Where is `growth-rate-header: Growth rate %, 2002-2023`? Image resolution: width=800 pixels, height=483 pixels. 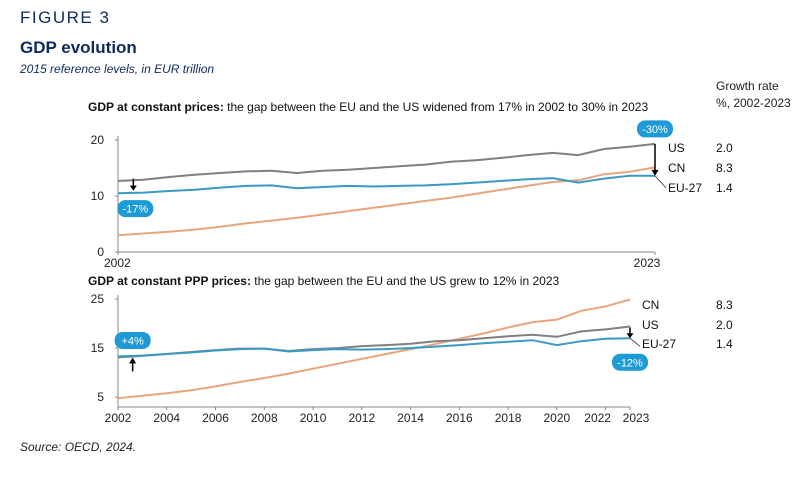
growth-rate-header: Growth rate %, 2002-2023 is located at coordinates (753, 95).